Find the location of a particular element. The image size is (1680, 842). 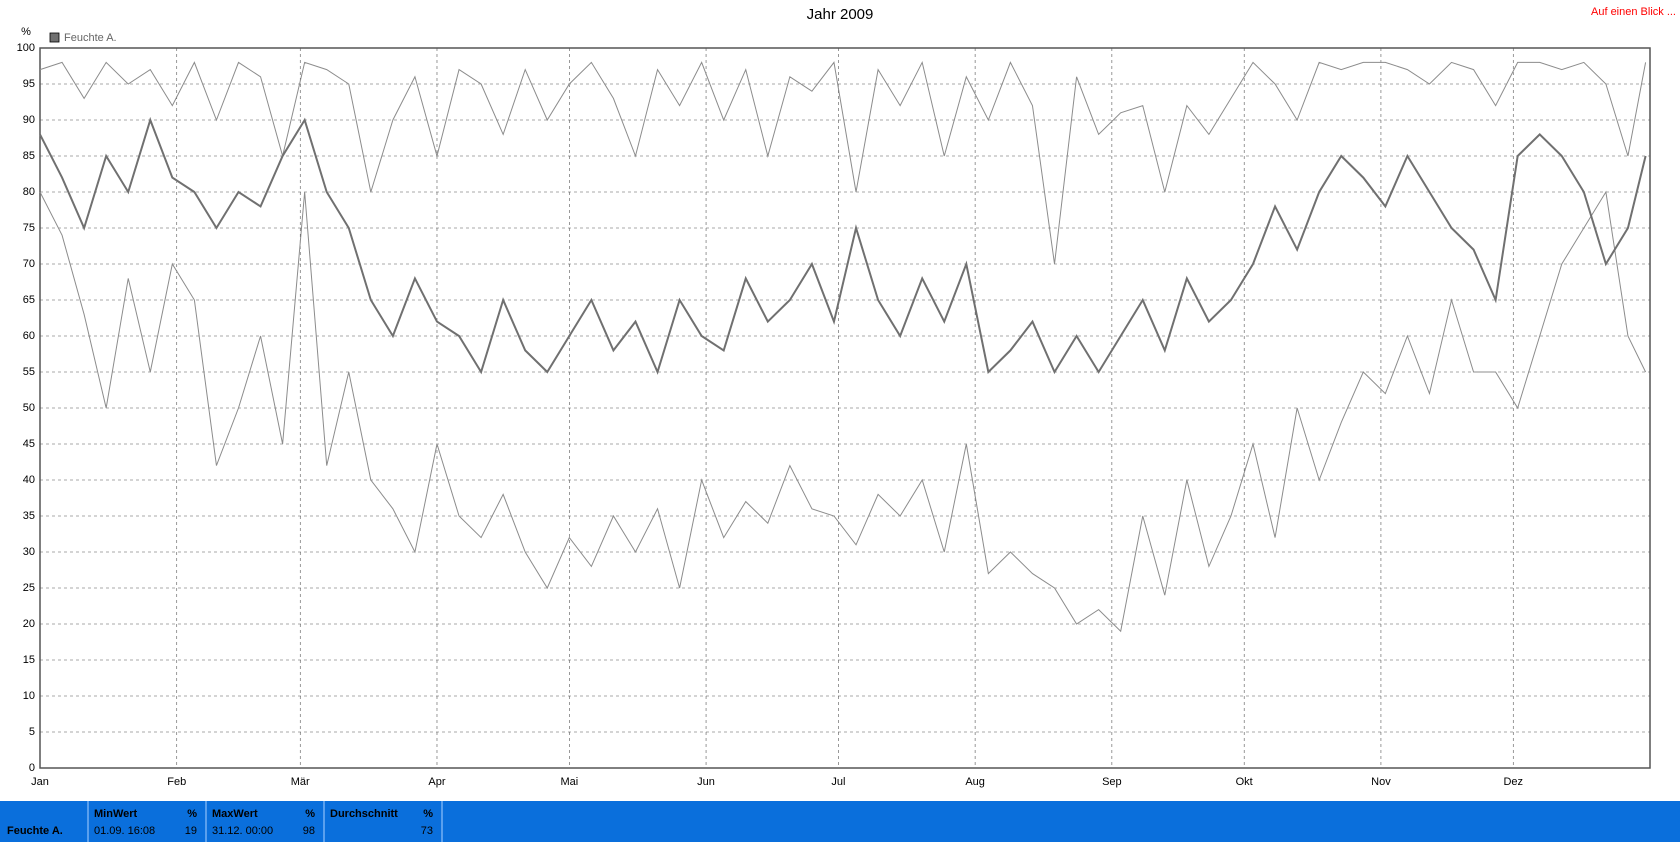

stat-header: MinWert is located at coordinates (116, 814).